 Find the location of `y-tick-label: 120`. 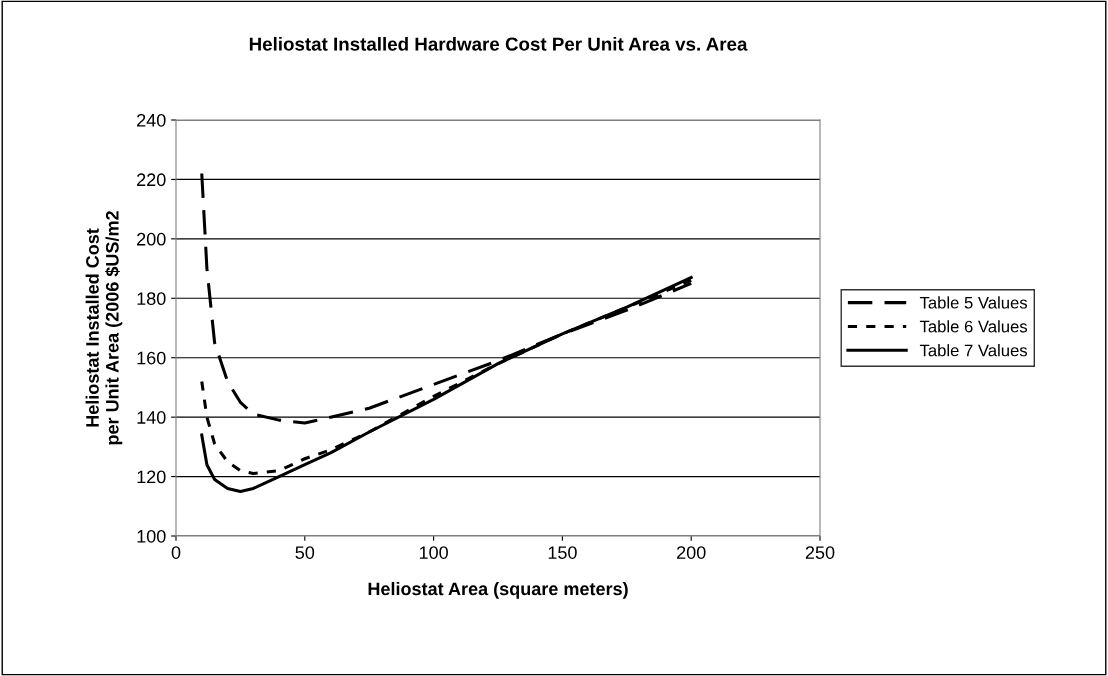

y-tick-label: 120 is located at coordinates (151, 477).